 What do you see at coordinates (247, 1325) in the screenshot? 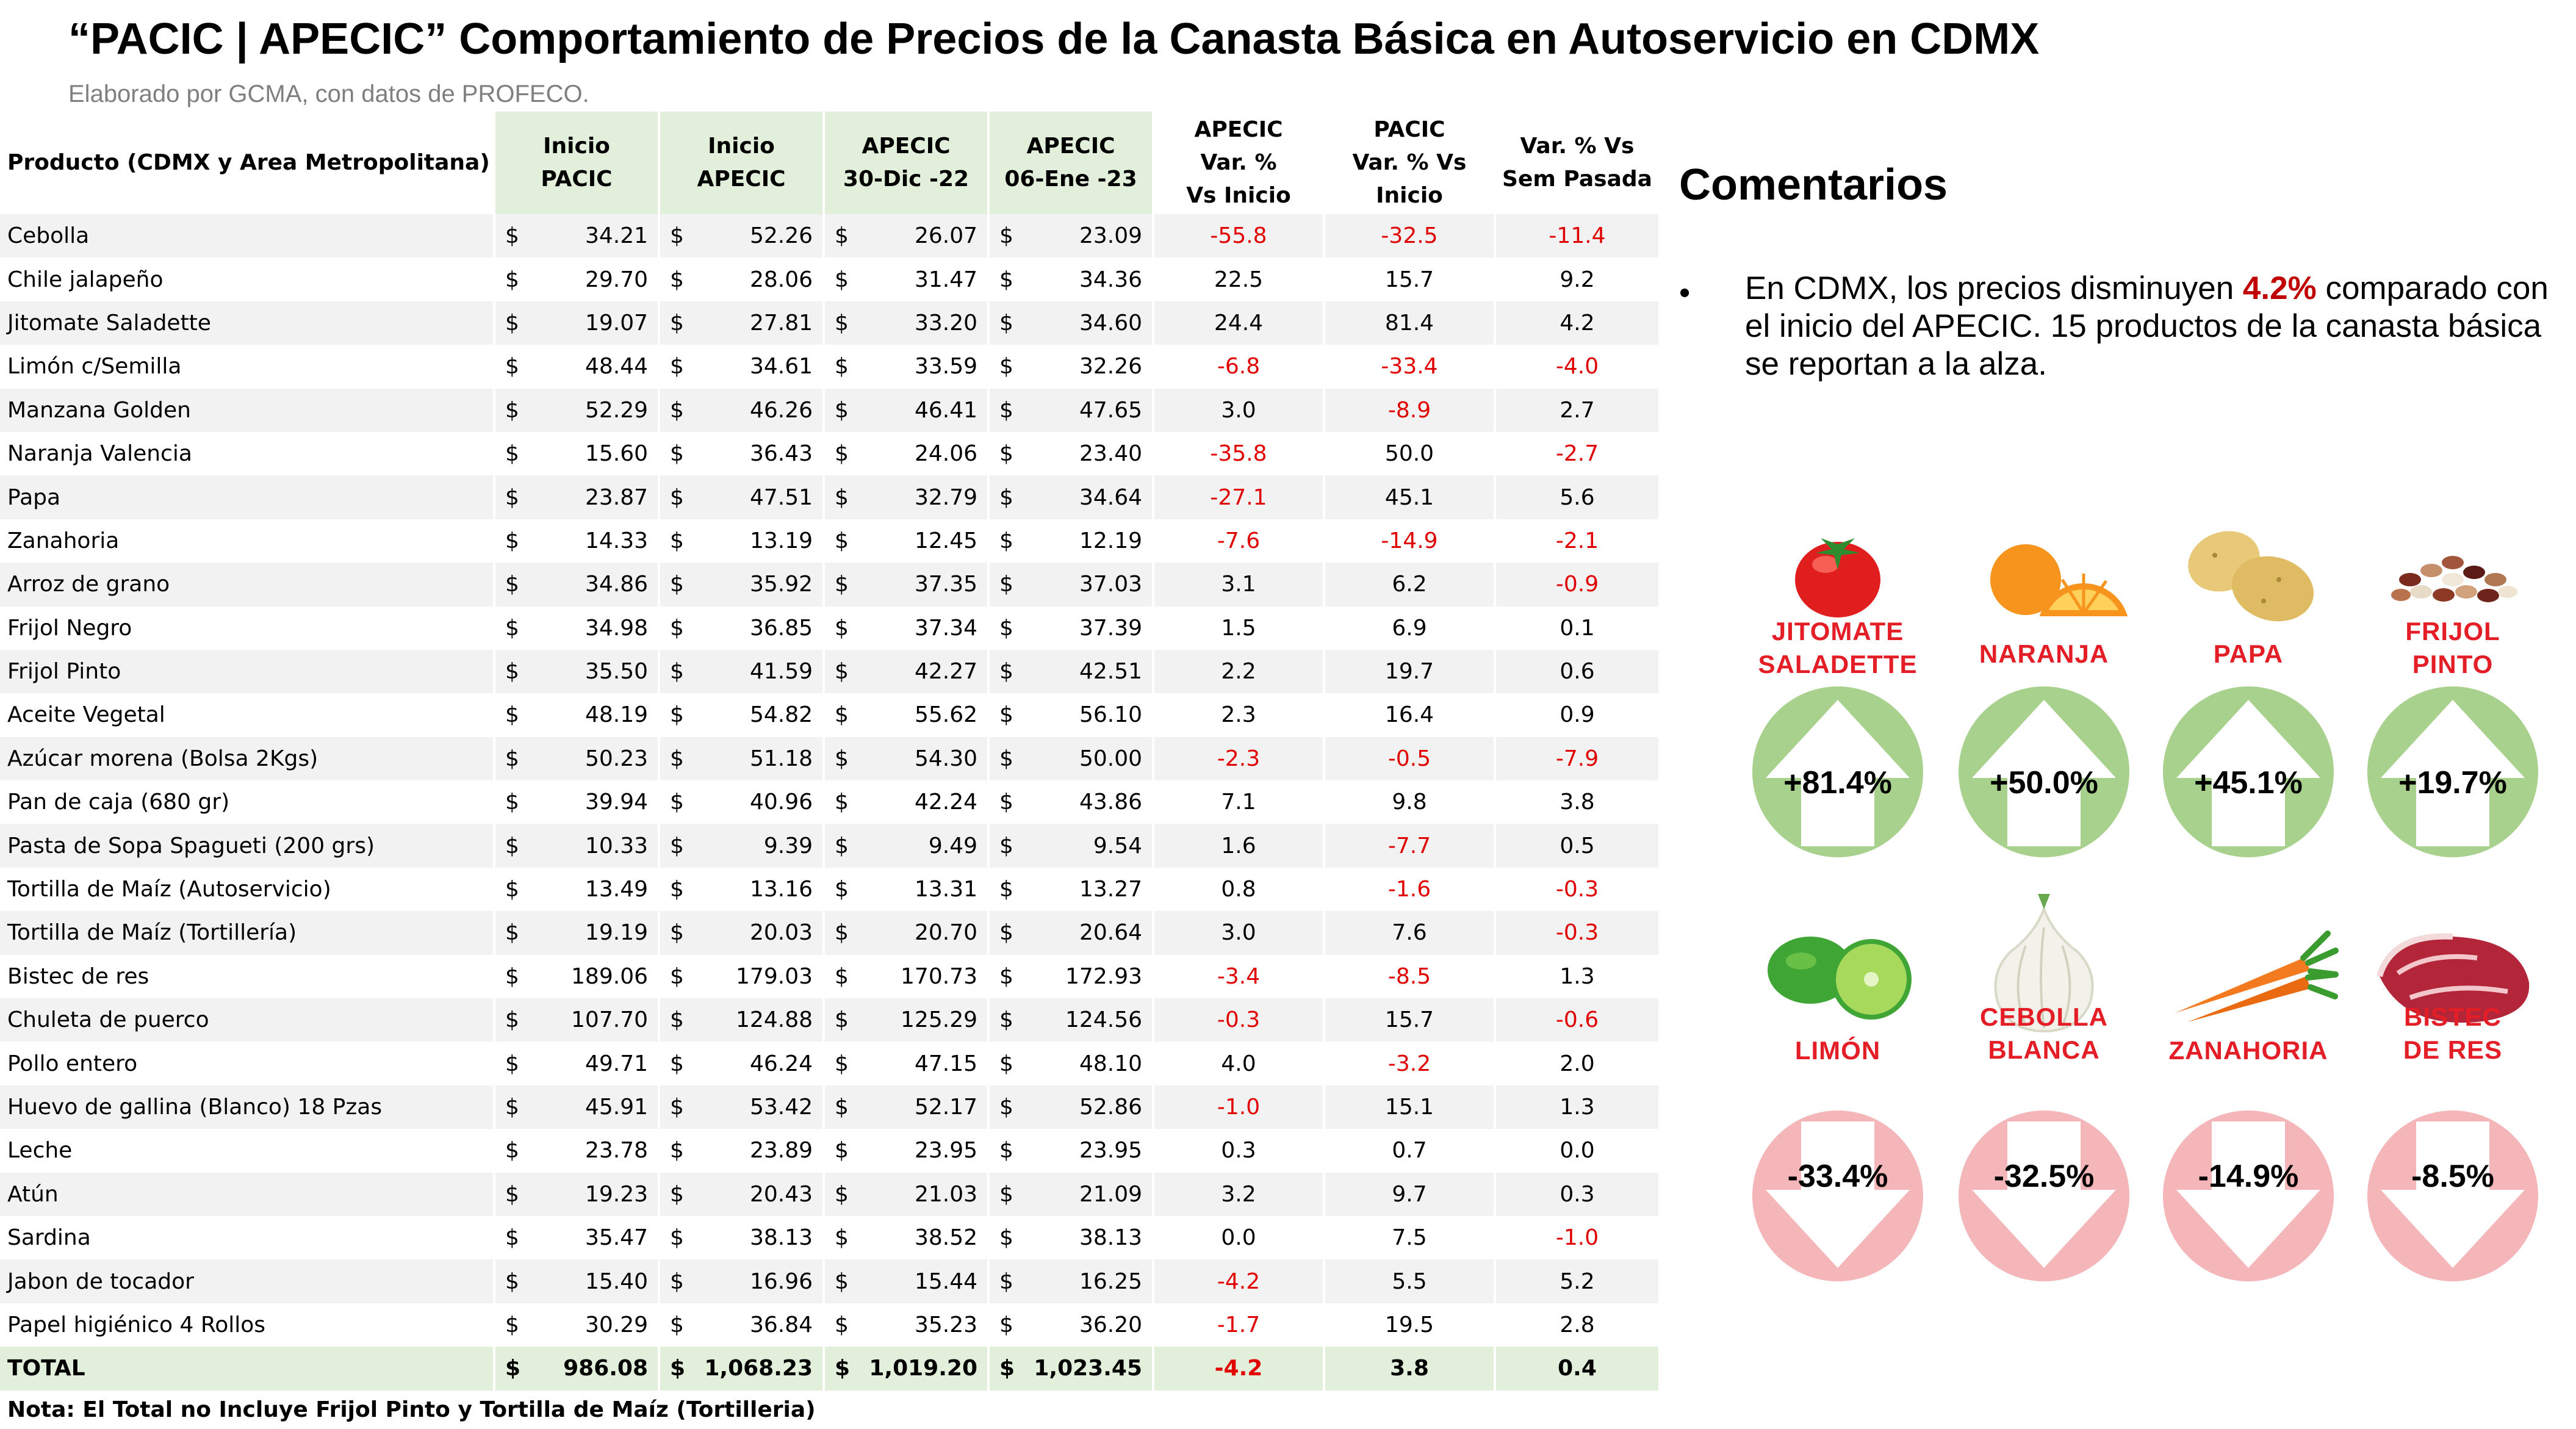
I see `product-name: Papel higiénico 4 Rollos` at bounding box center [247, 1325].